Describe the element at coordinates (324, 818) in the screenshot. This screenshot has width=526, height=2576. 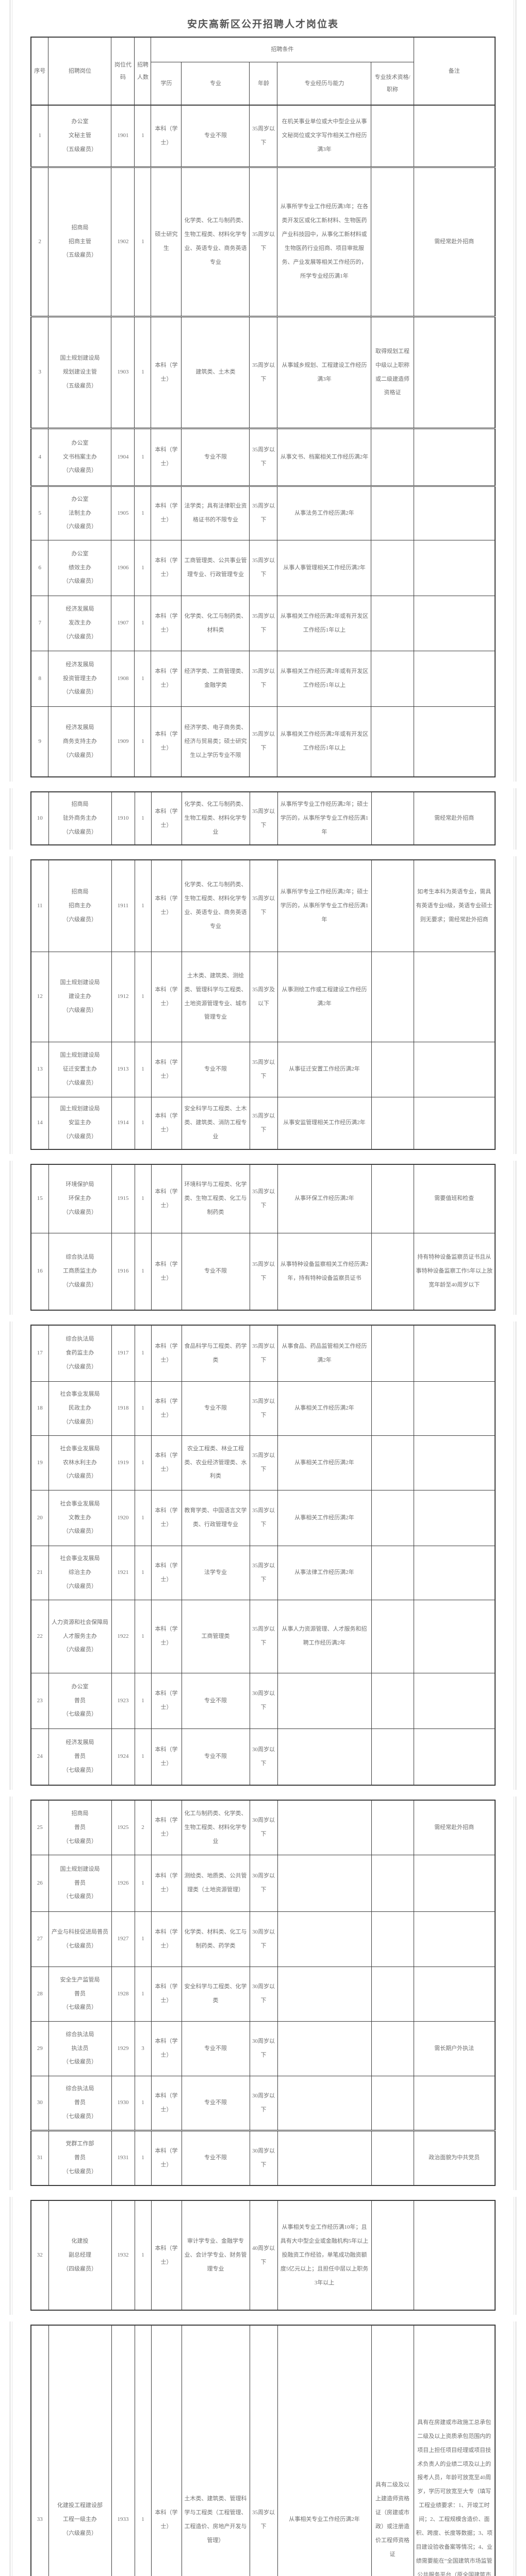
I see `cell-experience: 从事所学专业工作经历满2年；硕士学历的，从事所学专业工作经历满1年` at that location.